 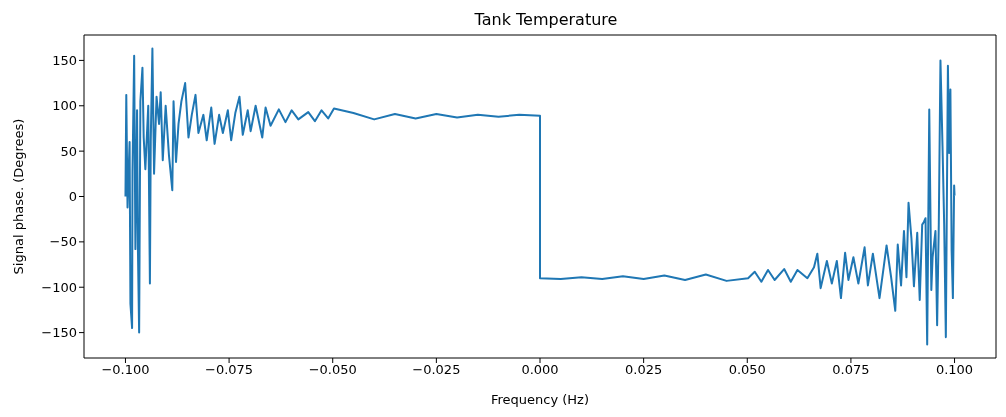 I want to click on y-axis-title: Signal phase. (Degrees), so click(x=18, y=196).